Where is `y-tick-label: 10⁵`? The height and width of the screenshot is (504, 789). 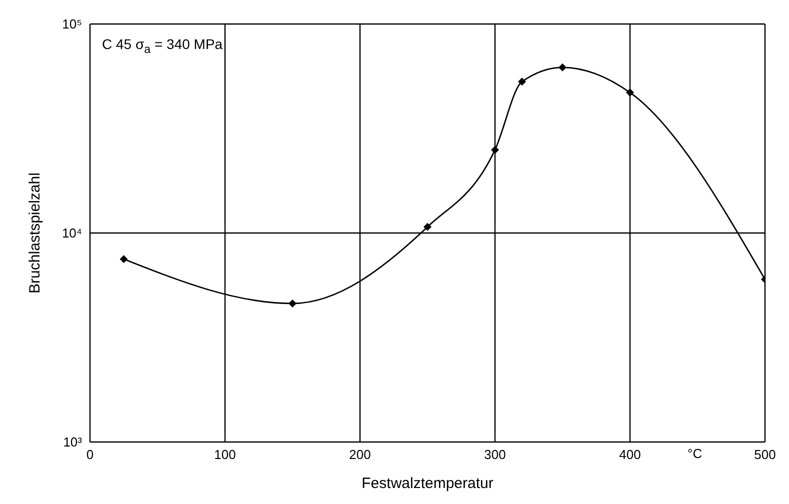 y-tick-label: 10⁵ is located at coordinates (72, 24).